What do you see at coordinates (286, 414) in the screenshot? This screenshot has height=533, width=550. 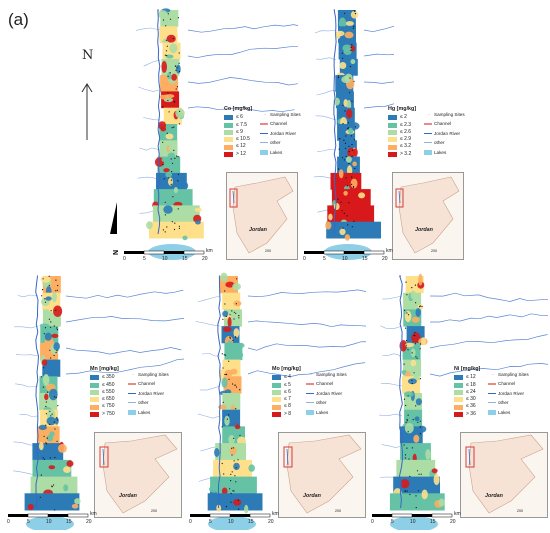 I see `legend-class: > 8` at bounding box center [286, 414].